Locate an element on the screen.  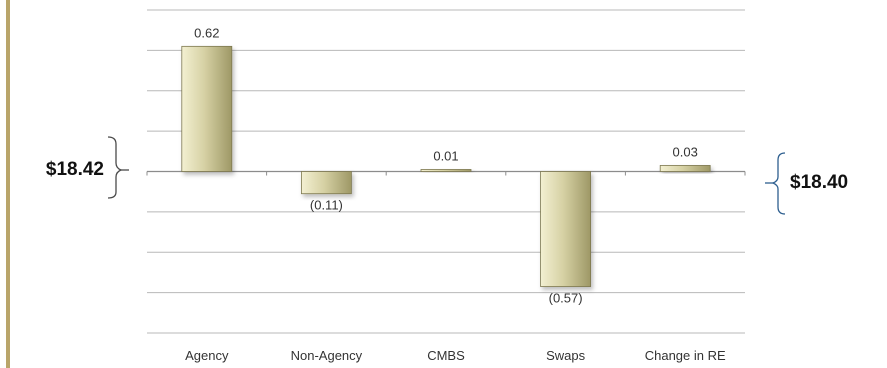
left-accent-rule is located at coordinates (8, 184).